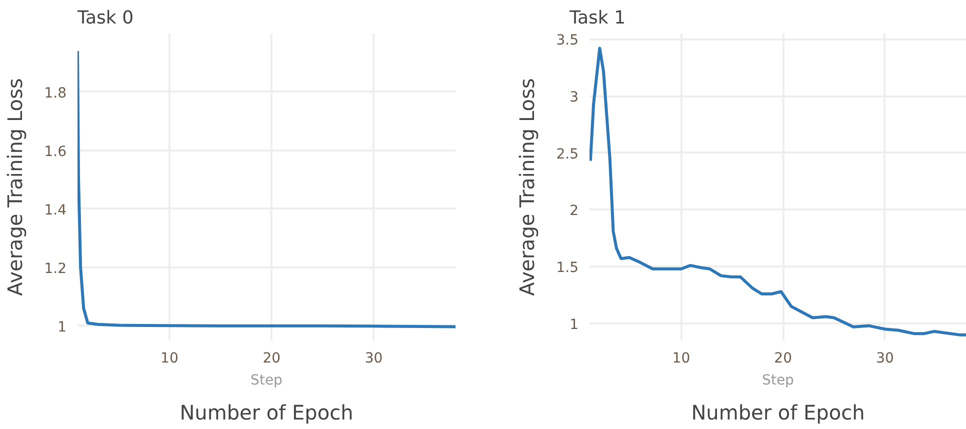  I want to click on chart-title: Task 1, so click(597, 18).